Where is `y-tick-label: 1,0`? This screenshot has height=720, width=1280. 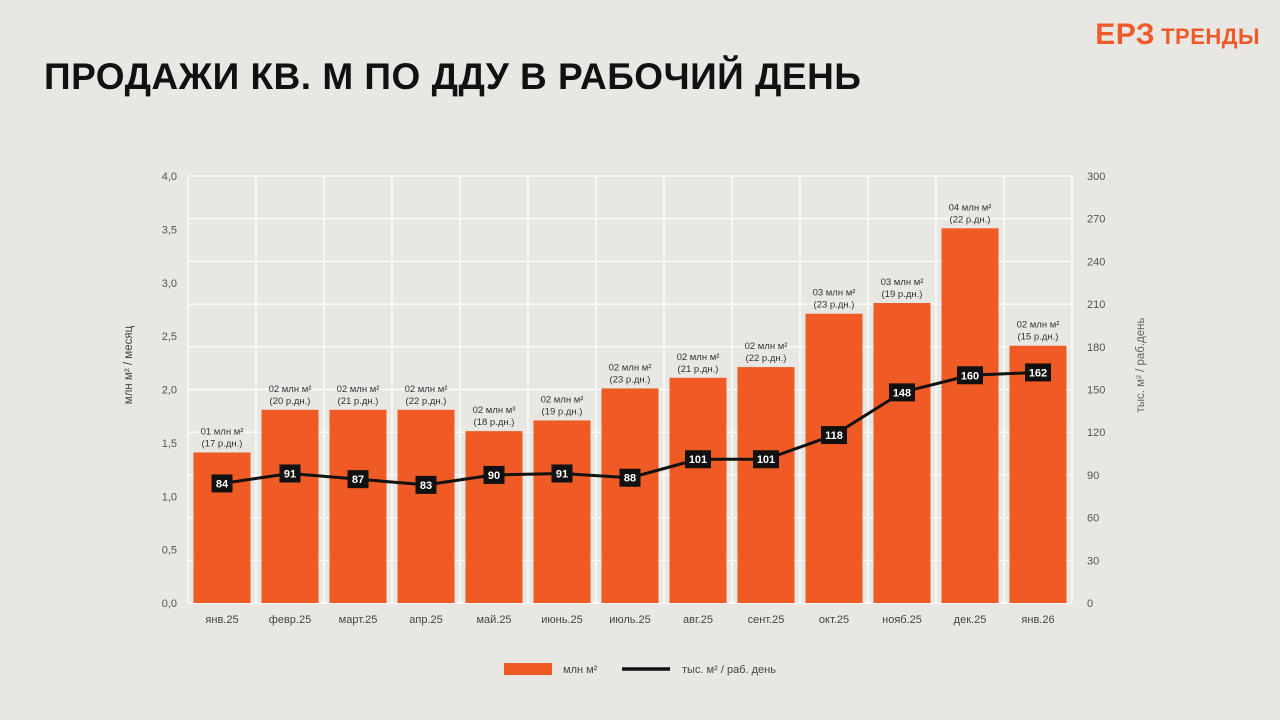 y-tick-label: 1,0 is located at coordinates (169, 497).